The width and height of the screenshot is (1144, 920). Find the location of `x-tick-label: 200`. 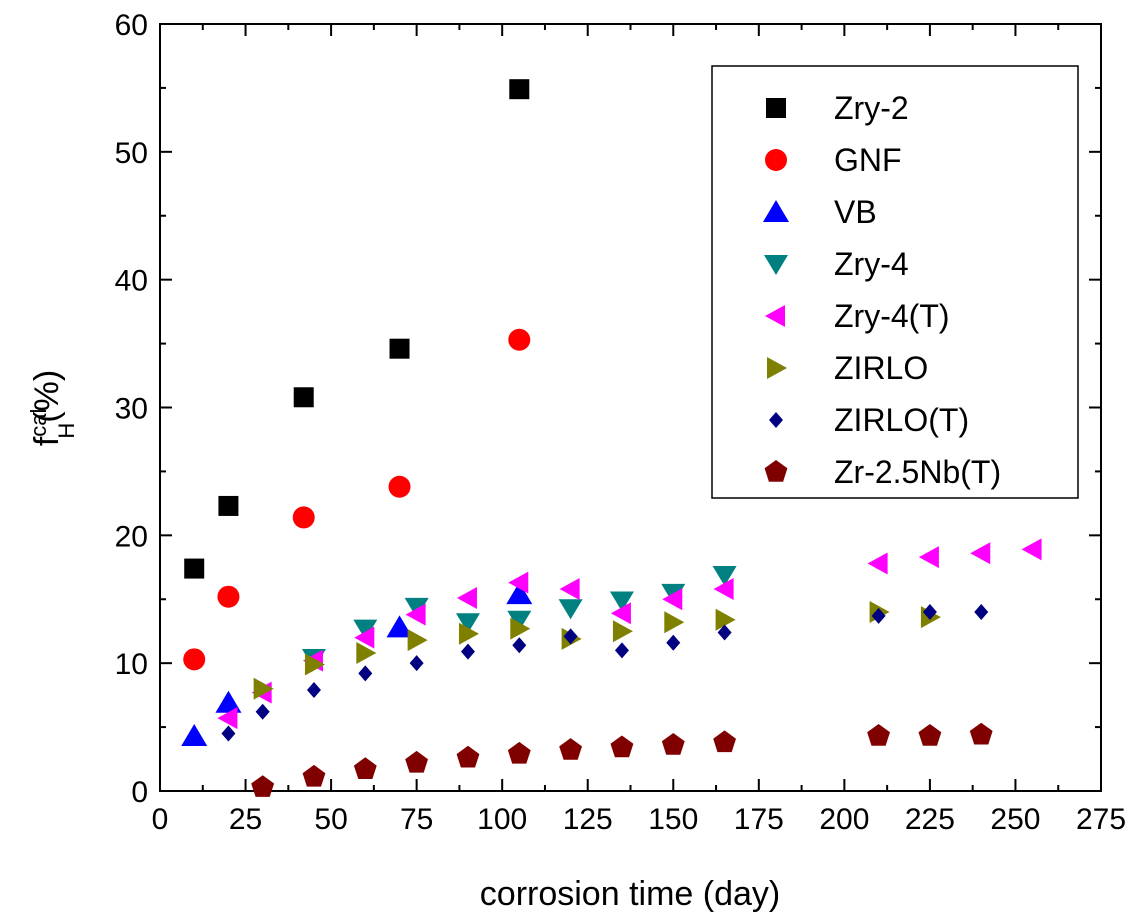

x-tick-label: 200 is located at coordinates (844, 819).